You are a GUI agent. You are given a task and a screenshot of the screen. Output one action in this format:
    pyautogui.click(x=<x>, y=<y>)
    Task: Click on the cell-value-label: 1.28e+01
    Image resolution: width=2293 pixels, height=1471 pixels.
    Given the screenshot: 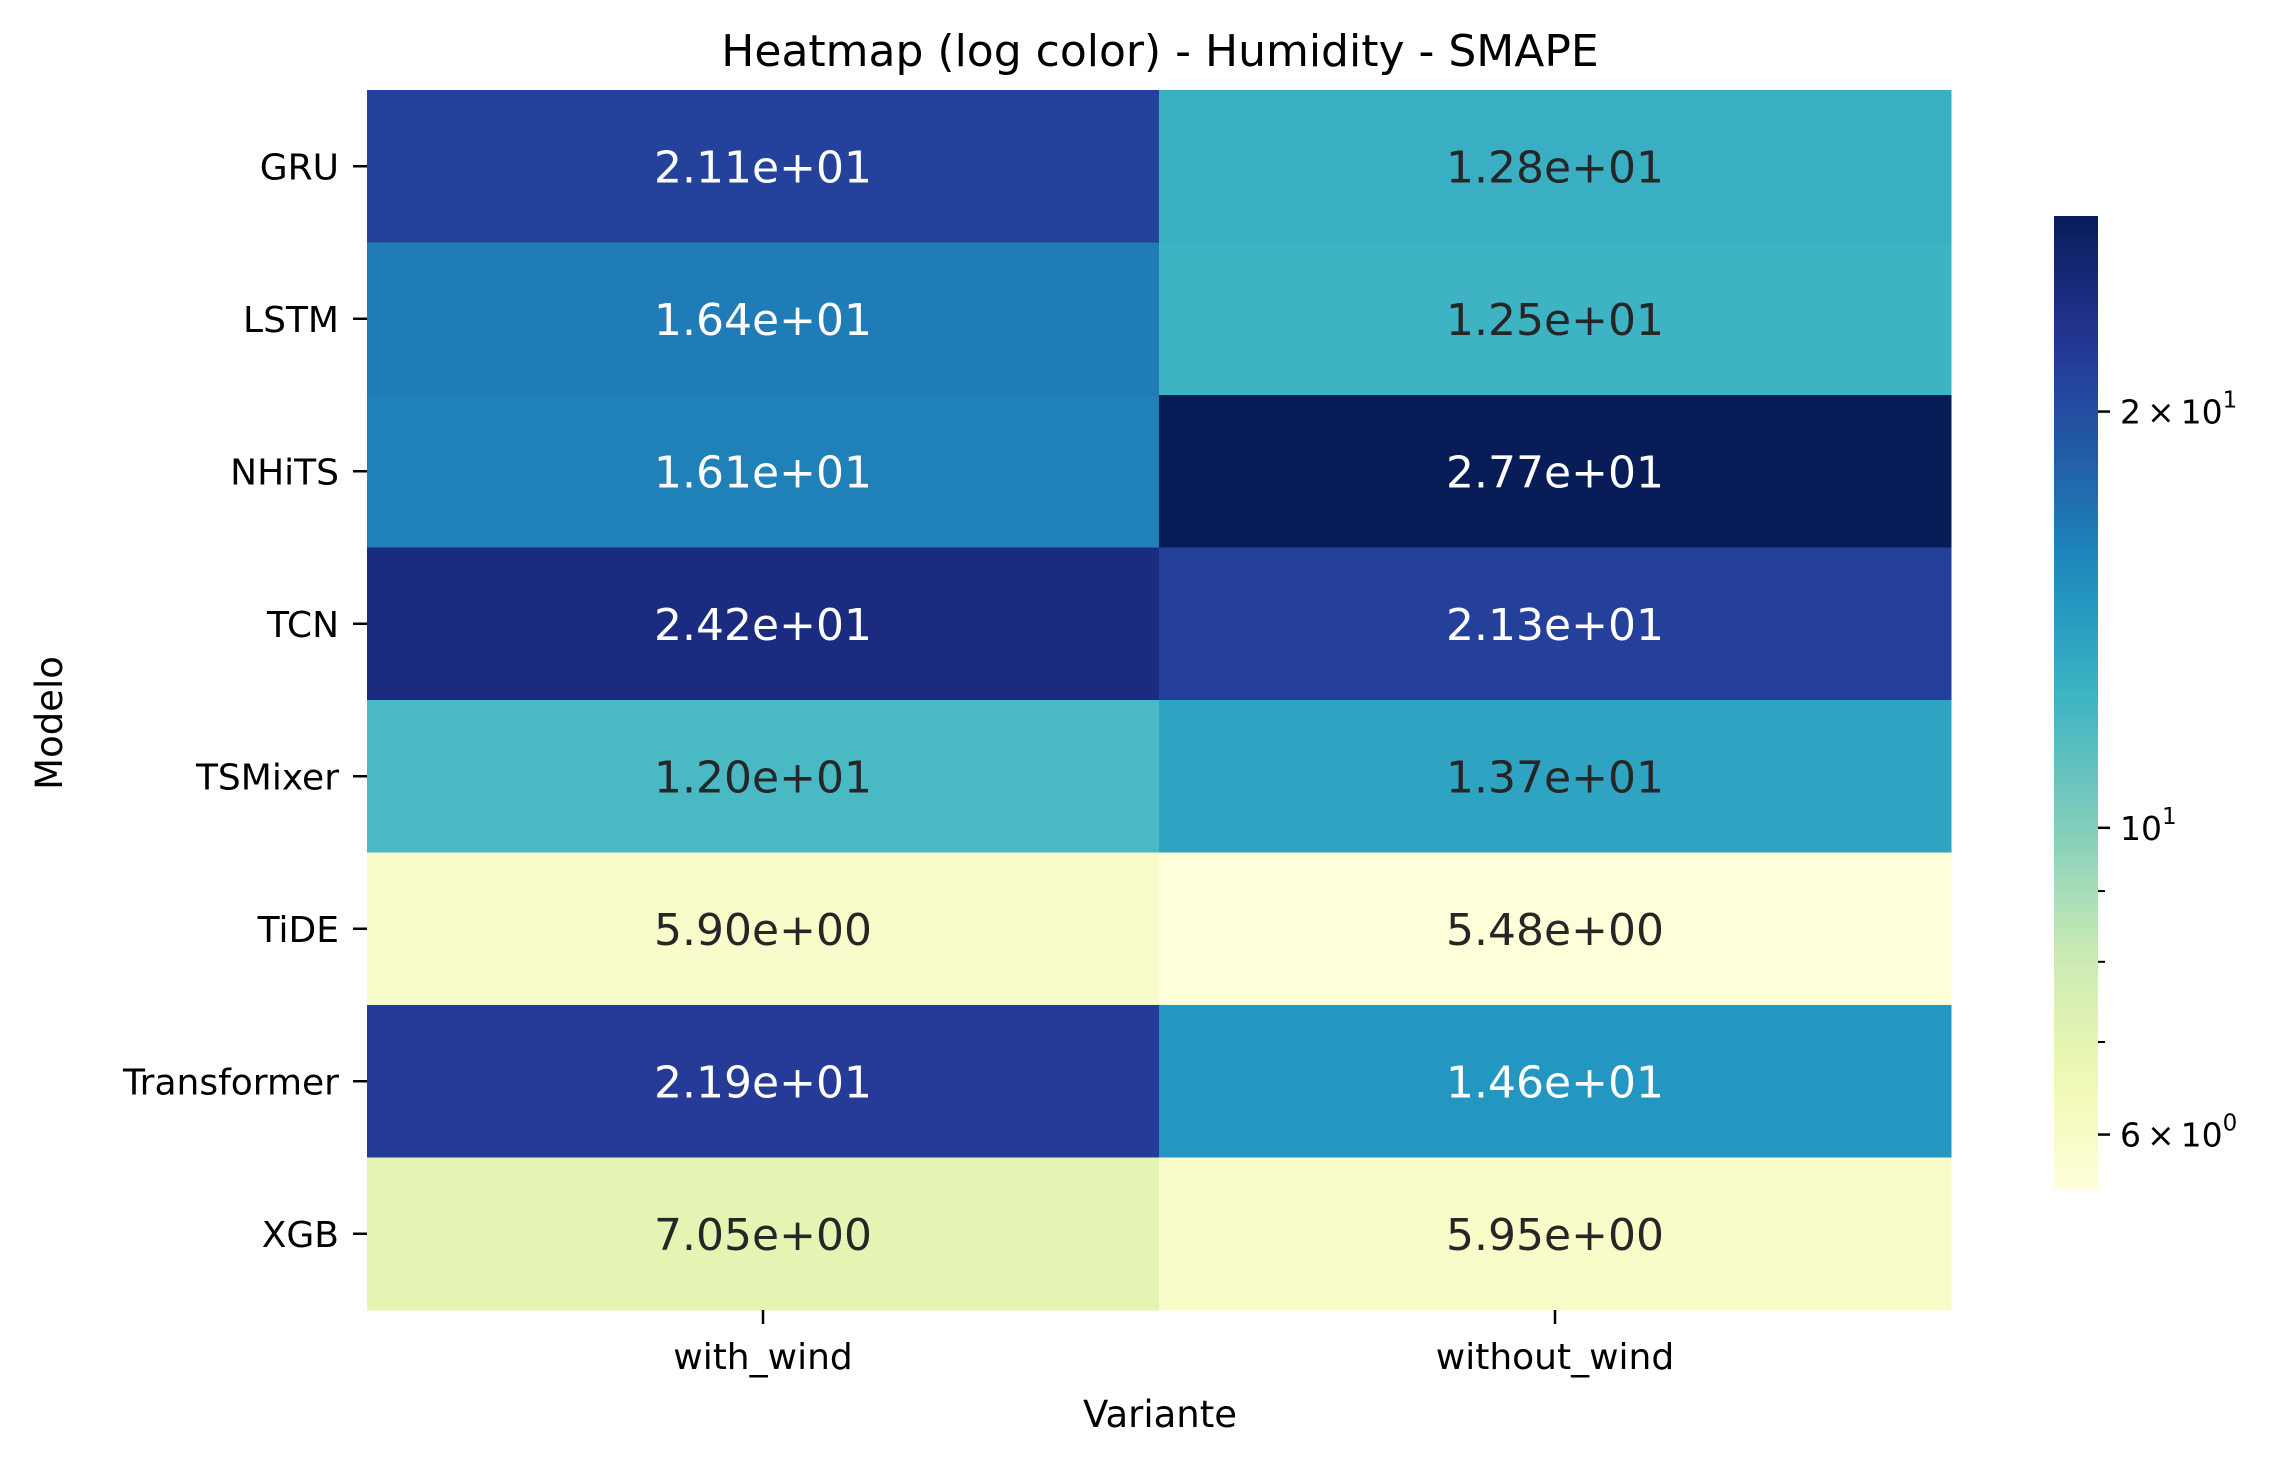 What is the action you would take?
    pyautogui.click(x=1555, y=167)
    